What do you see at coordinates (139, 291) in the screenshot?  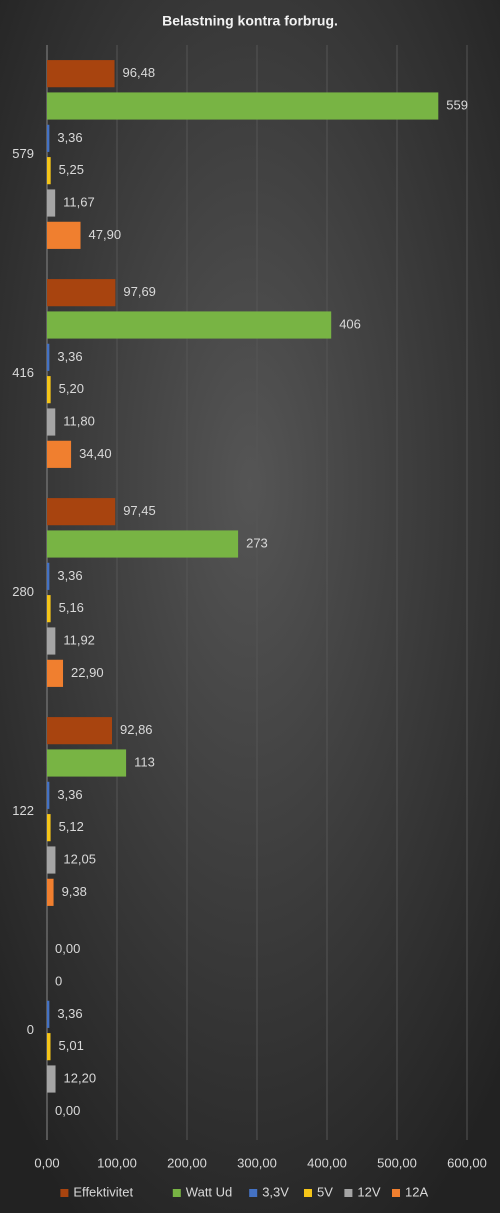 I see `data-label: 97,69` at bounding box center [139, 291].